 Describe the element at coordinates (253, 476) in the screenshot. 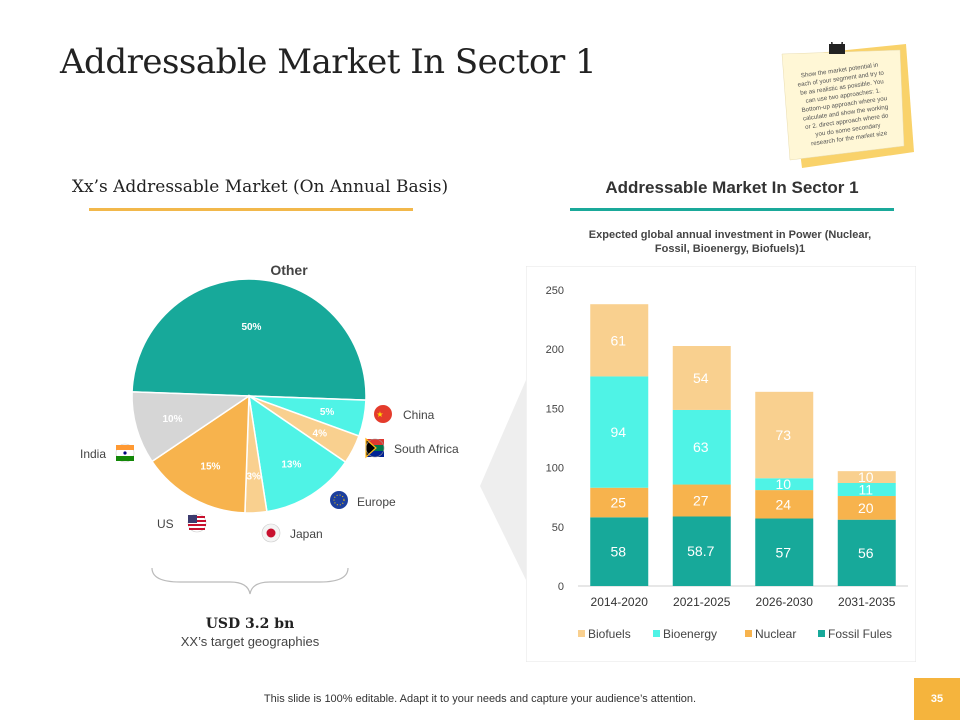

I see `pie-label-japan: 3%` at that location.